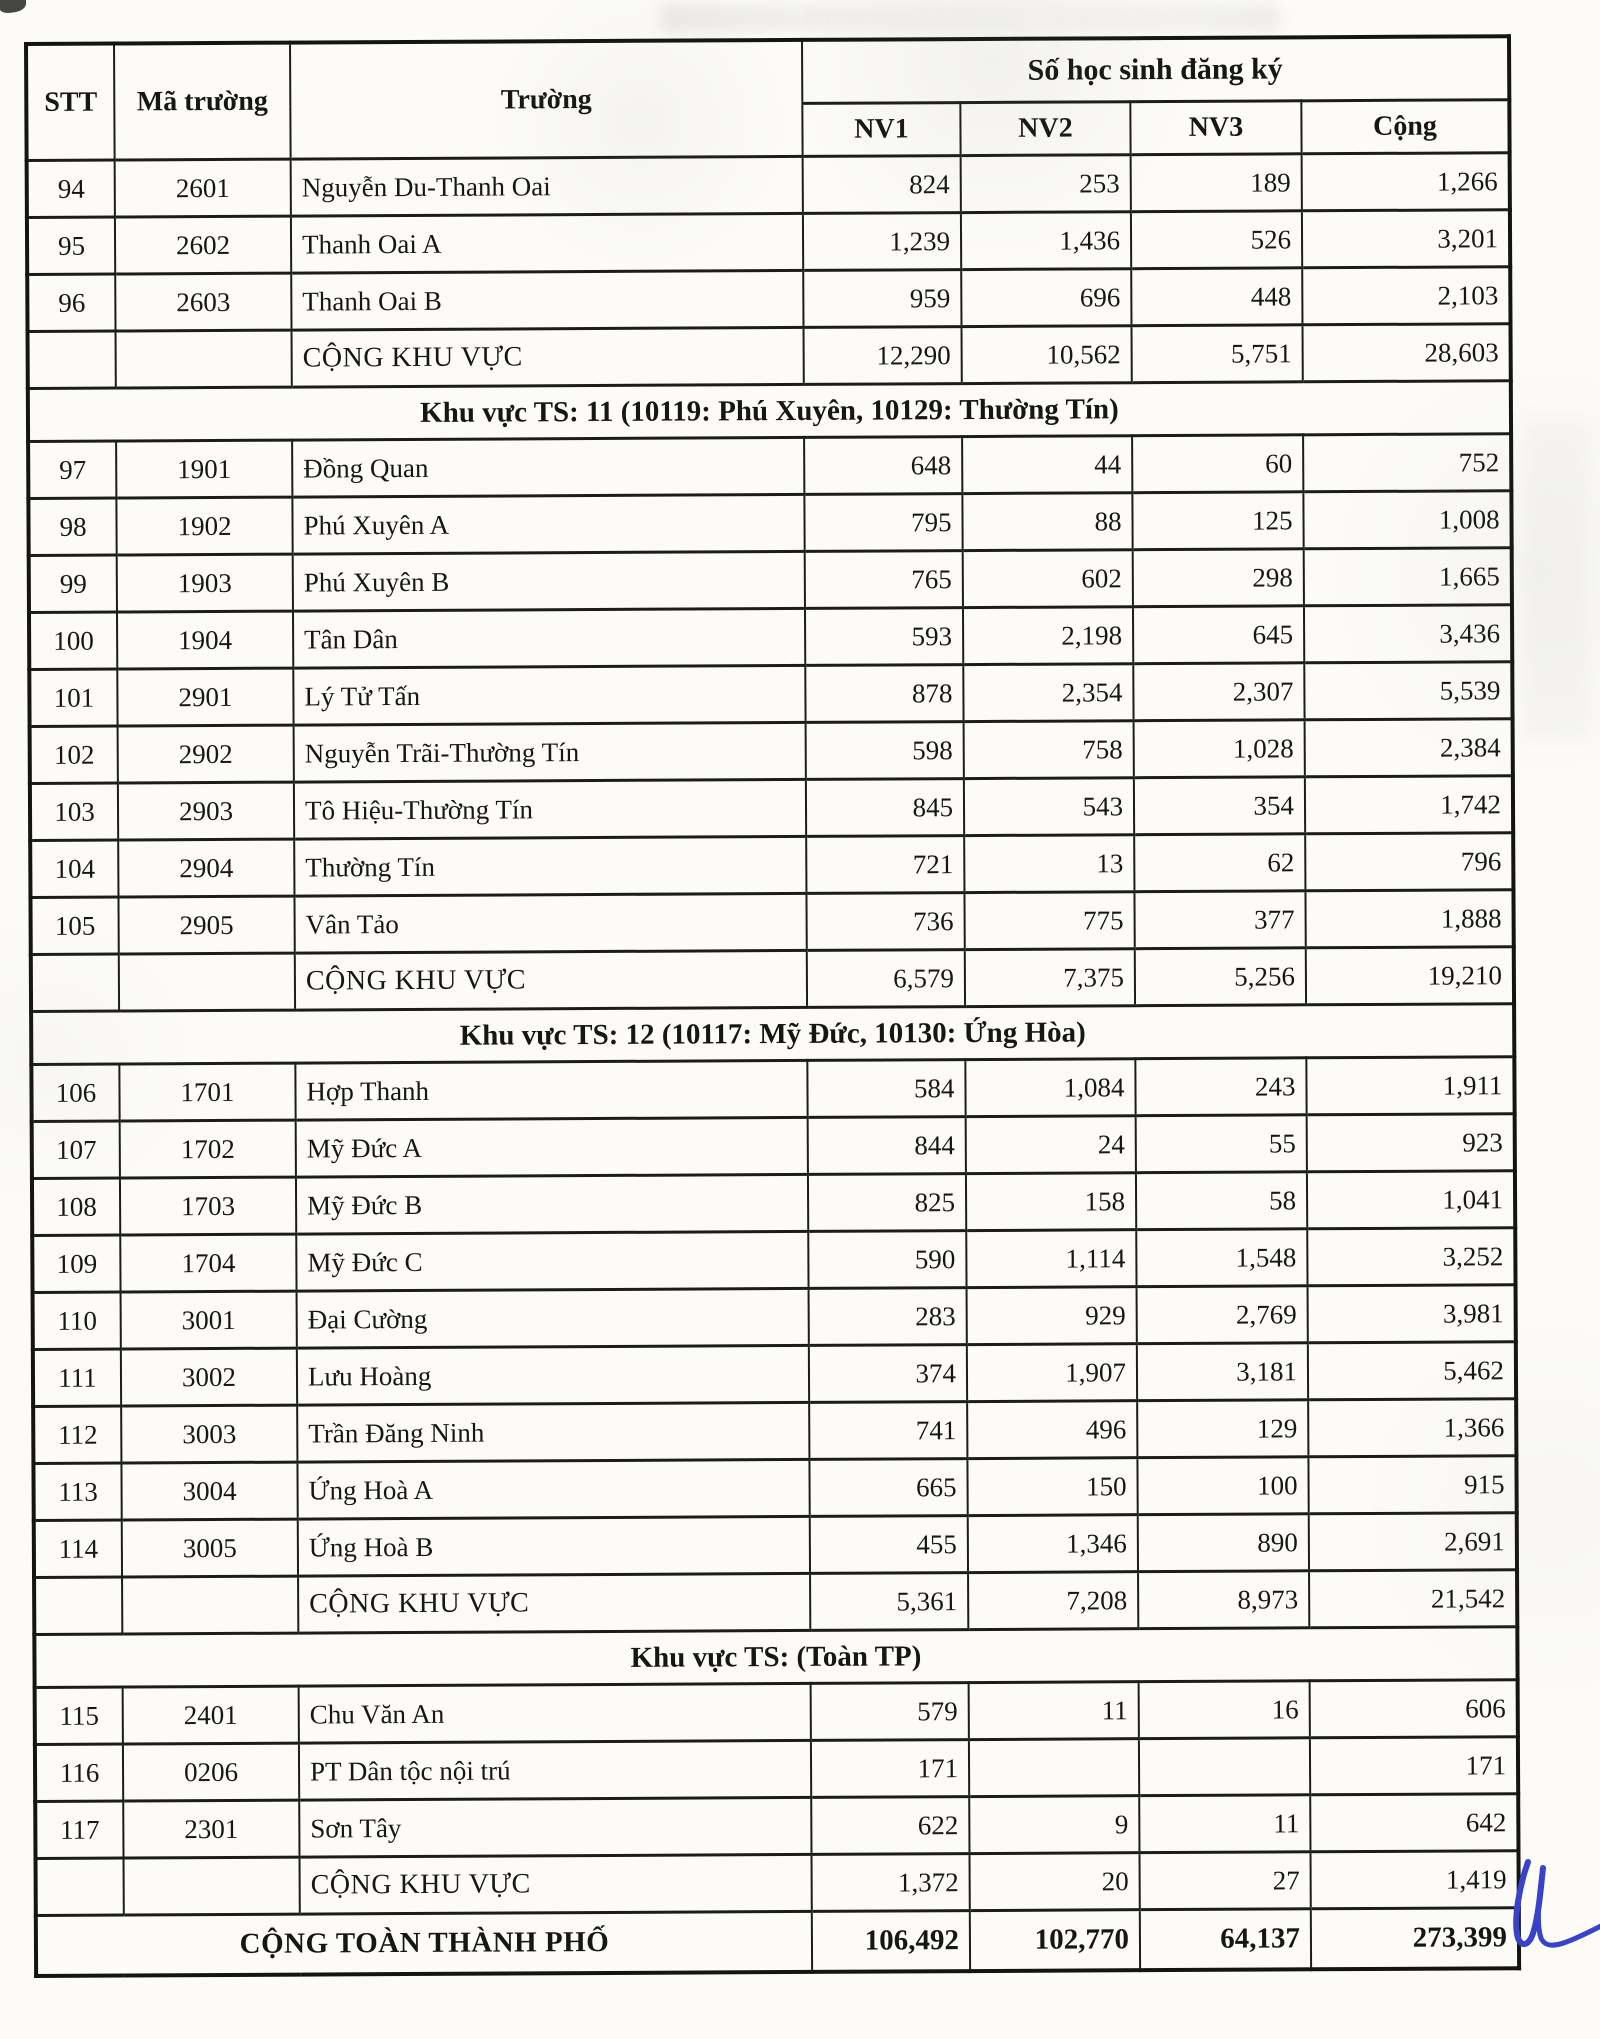 The image size is (1600, 2039). I want to click on cell-nv1: 824, so click(881, 184).